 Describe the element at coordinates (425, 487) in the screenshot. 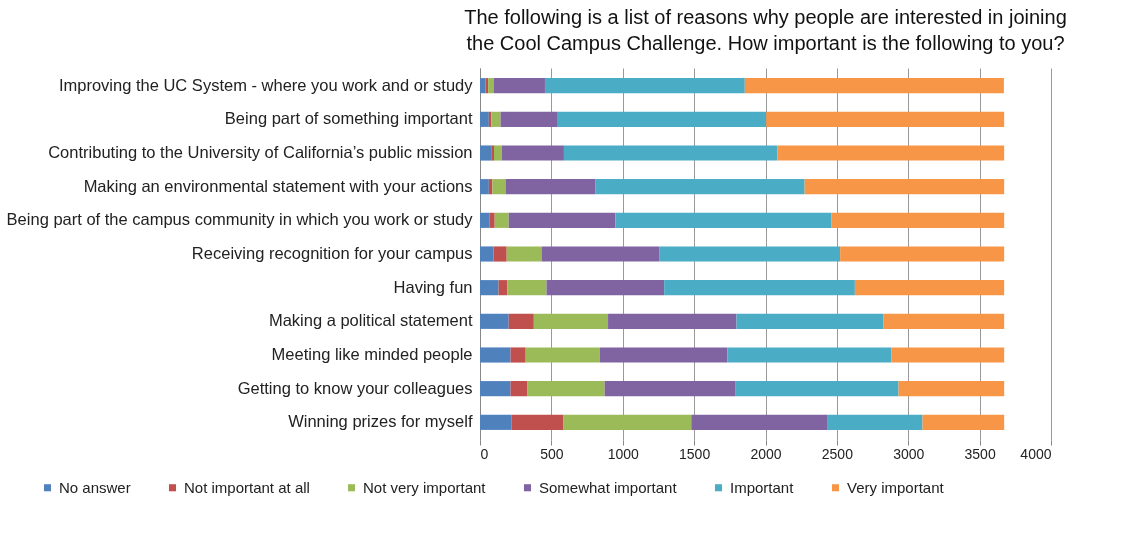

I see `legend-label: Not very important` at that location.